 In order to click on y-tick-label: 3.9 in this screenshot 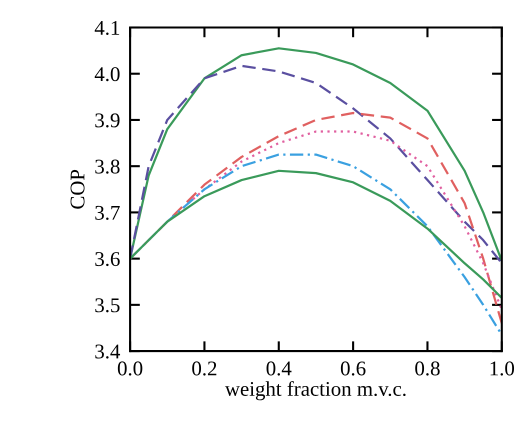, I will do `click(107, 120)`.